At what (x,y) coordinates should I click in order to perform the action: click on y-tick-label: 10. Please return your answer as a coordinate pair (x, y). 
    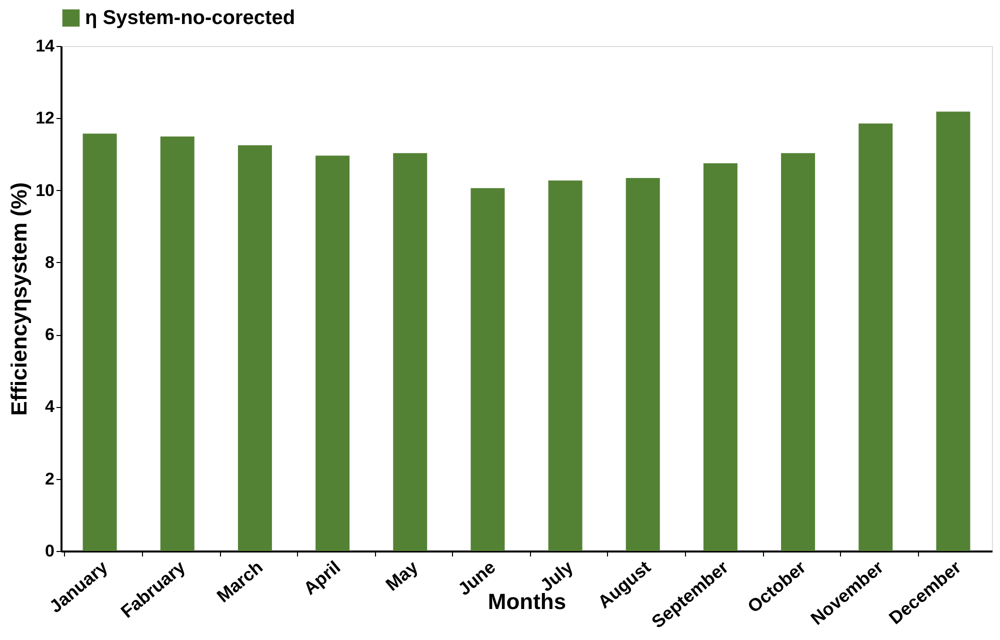
    Looking at the image, I should click on (45, 190).